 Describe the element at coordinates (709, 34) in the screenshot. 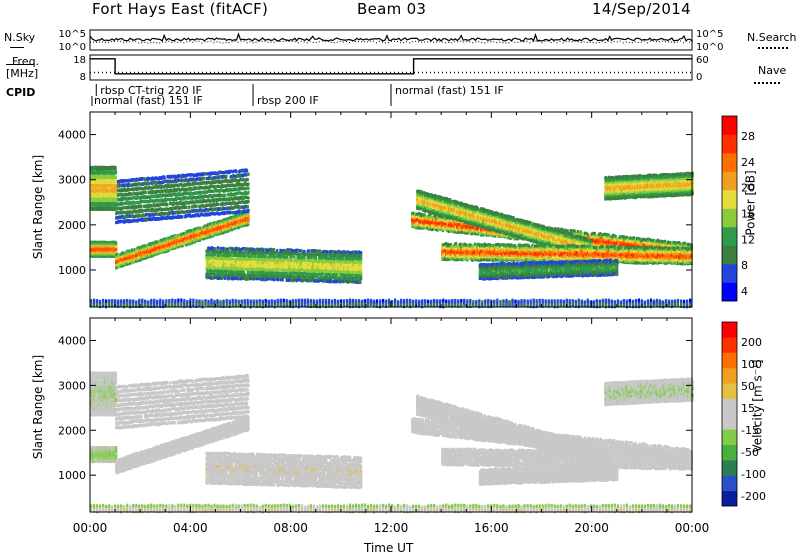

I see `nsearch-tick-label: 10^5` at that location.